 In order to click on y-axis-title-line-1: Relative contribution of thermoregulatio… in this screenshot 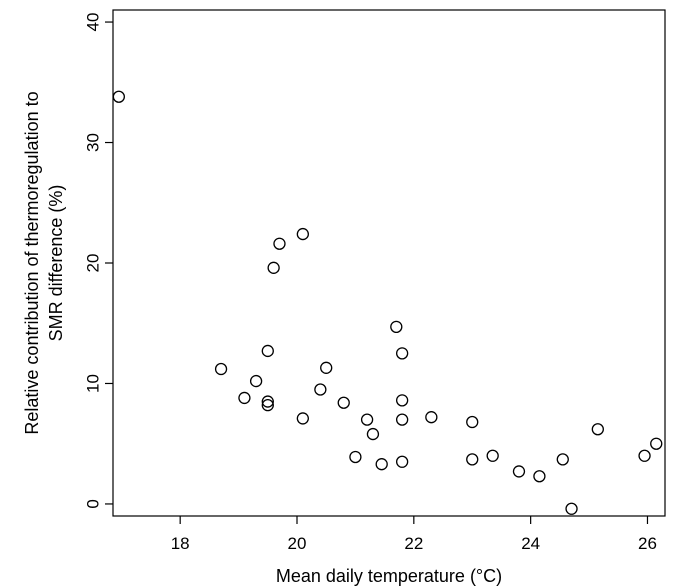, I will do `click(32, 262)`.